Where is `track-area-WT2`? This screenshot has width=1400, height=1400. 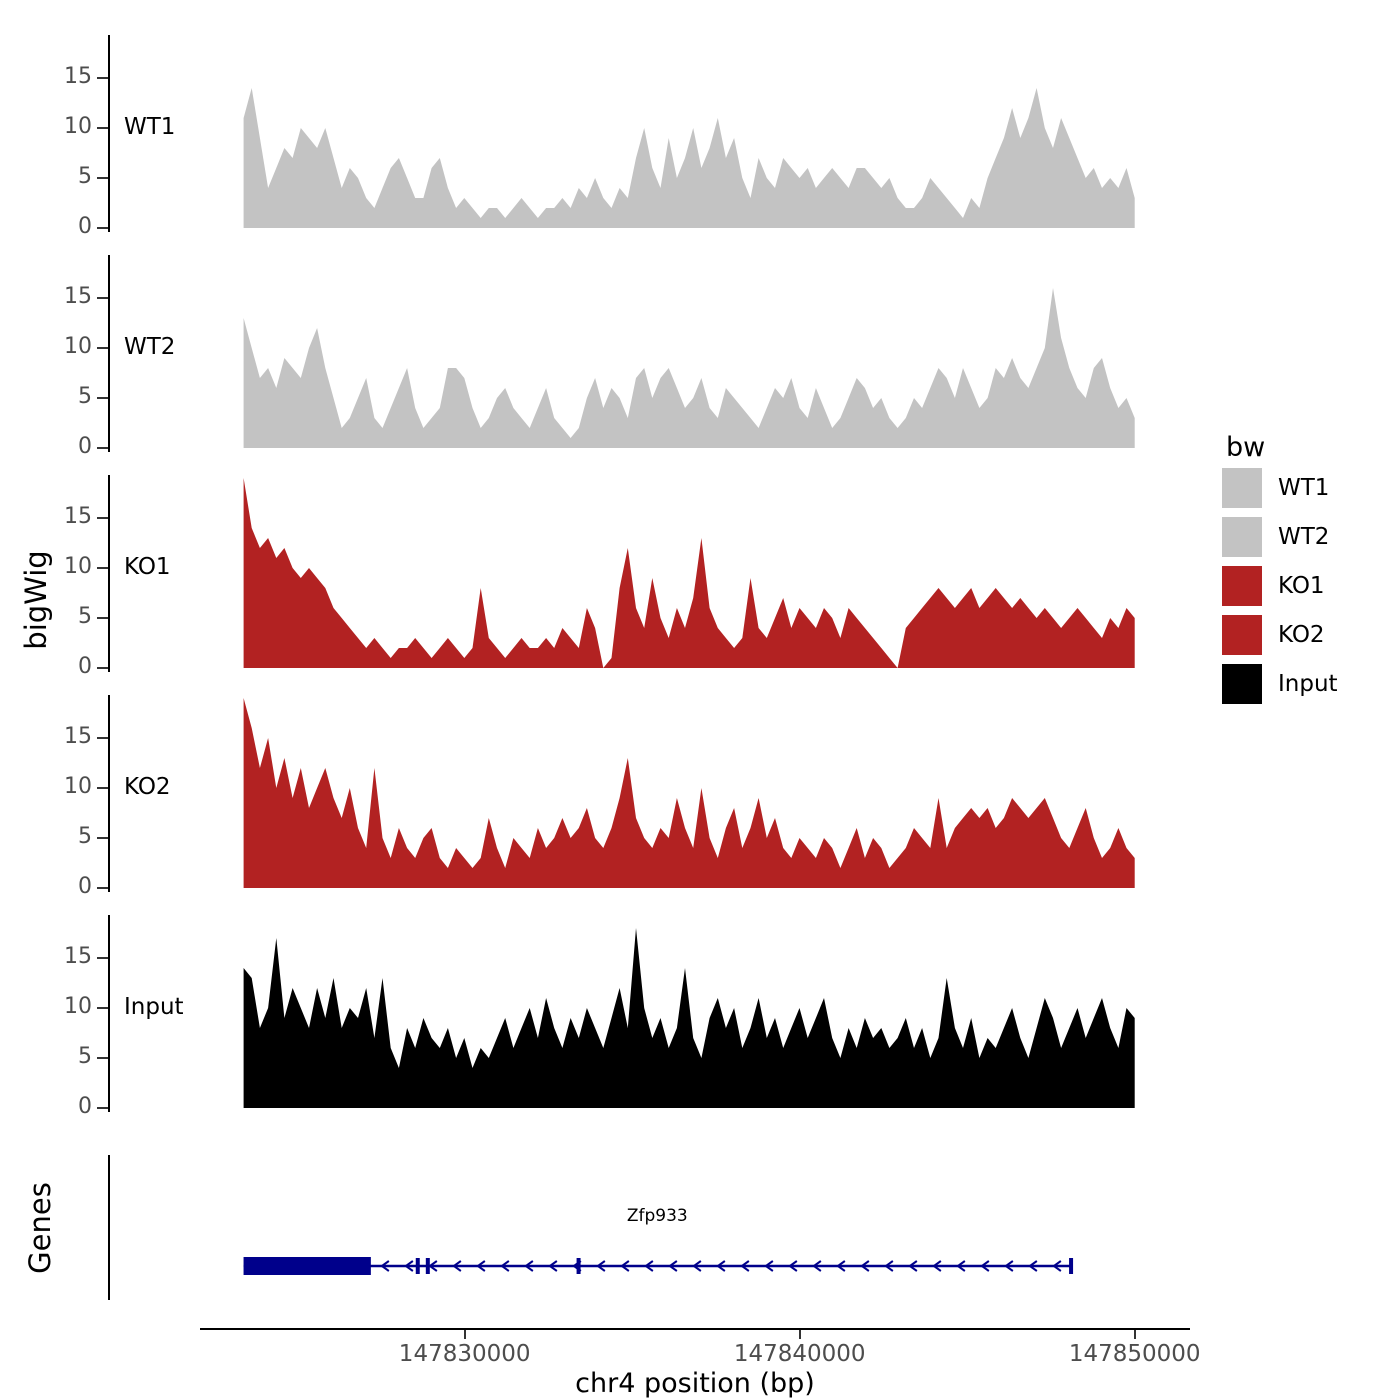
track-area-WT2 is located at coordinates (689, 368).